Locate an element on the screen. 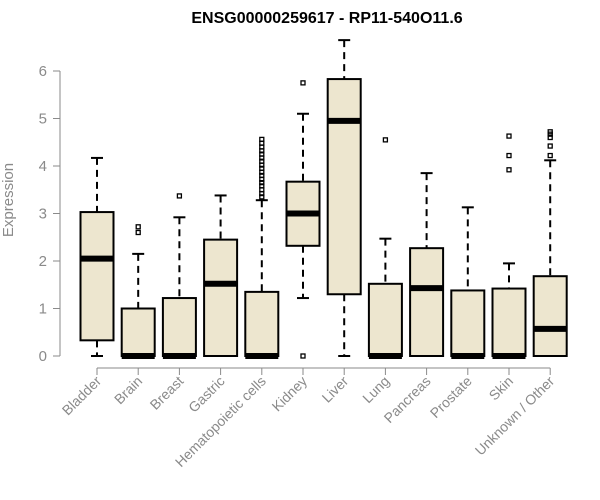 The height and width of the screenshot is (500, 600). box-gastric is located at coordinates (221, 275).